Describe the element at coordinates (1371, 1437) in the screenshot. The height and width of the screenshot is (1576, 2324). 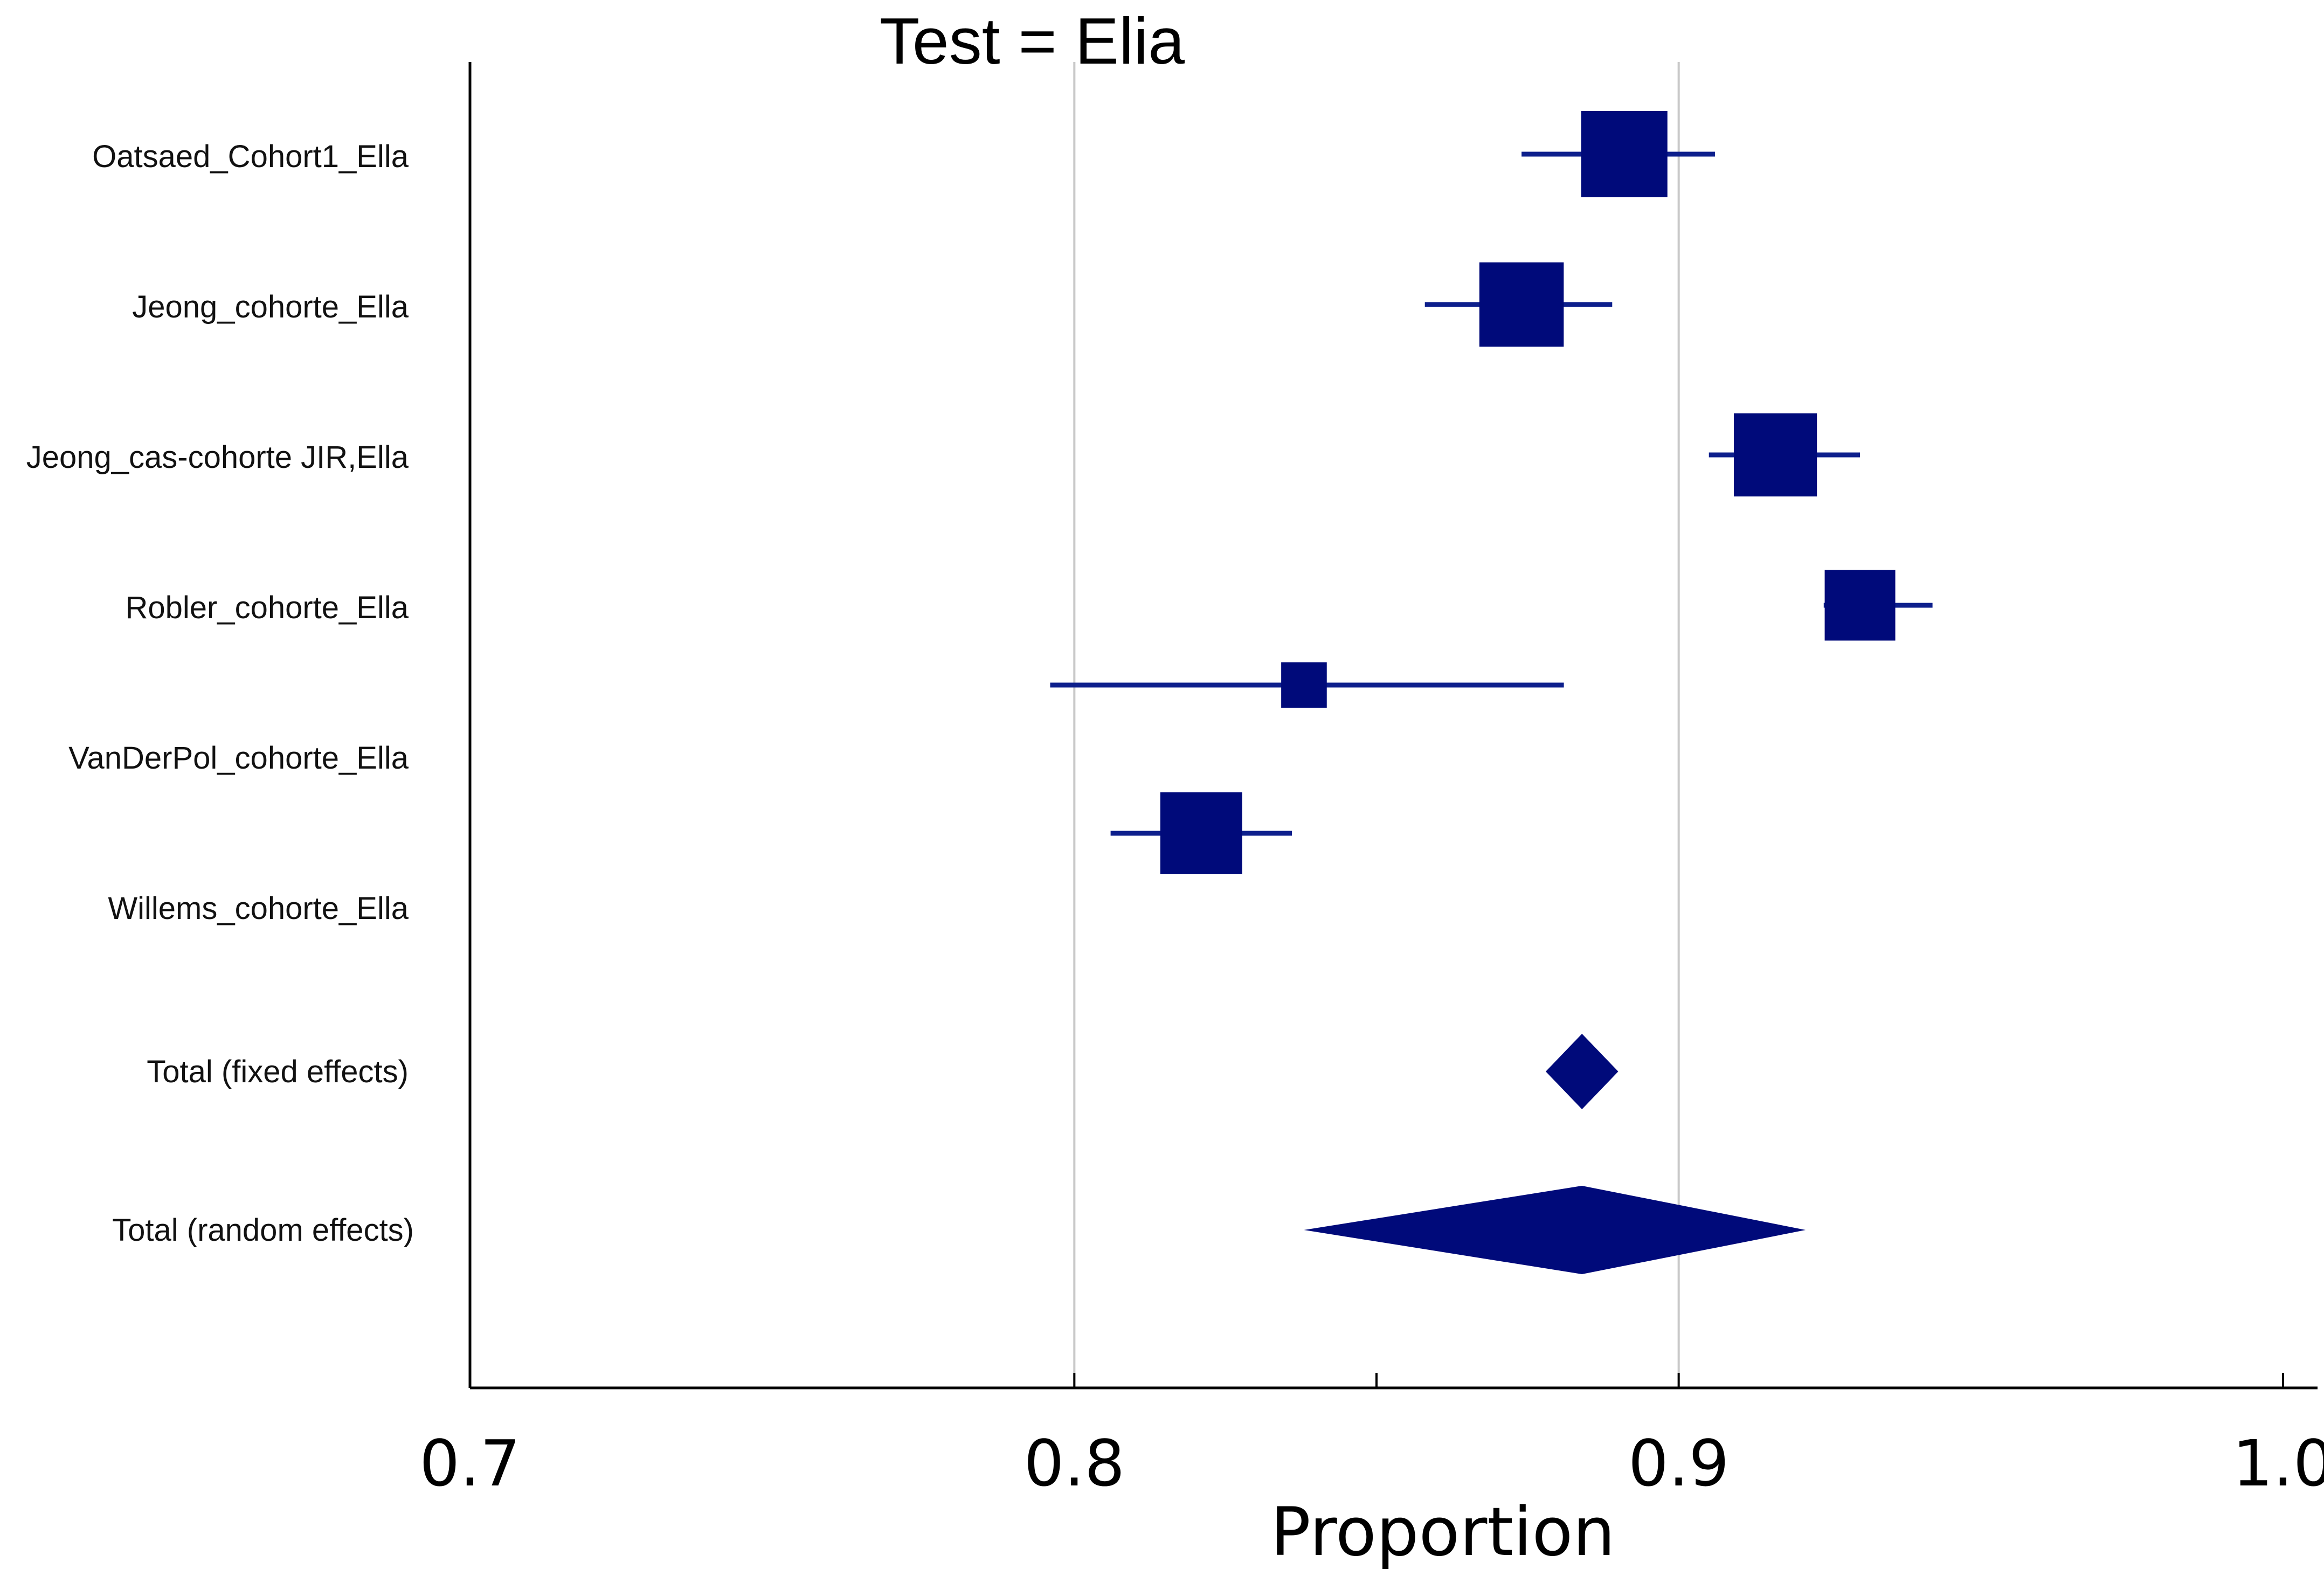
I see `x-axis-ticks: 0.7 0.8 0.9 1.0` at that location.